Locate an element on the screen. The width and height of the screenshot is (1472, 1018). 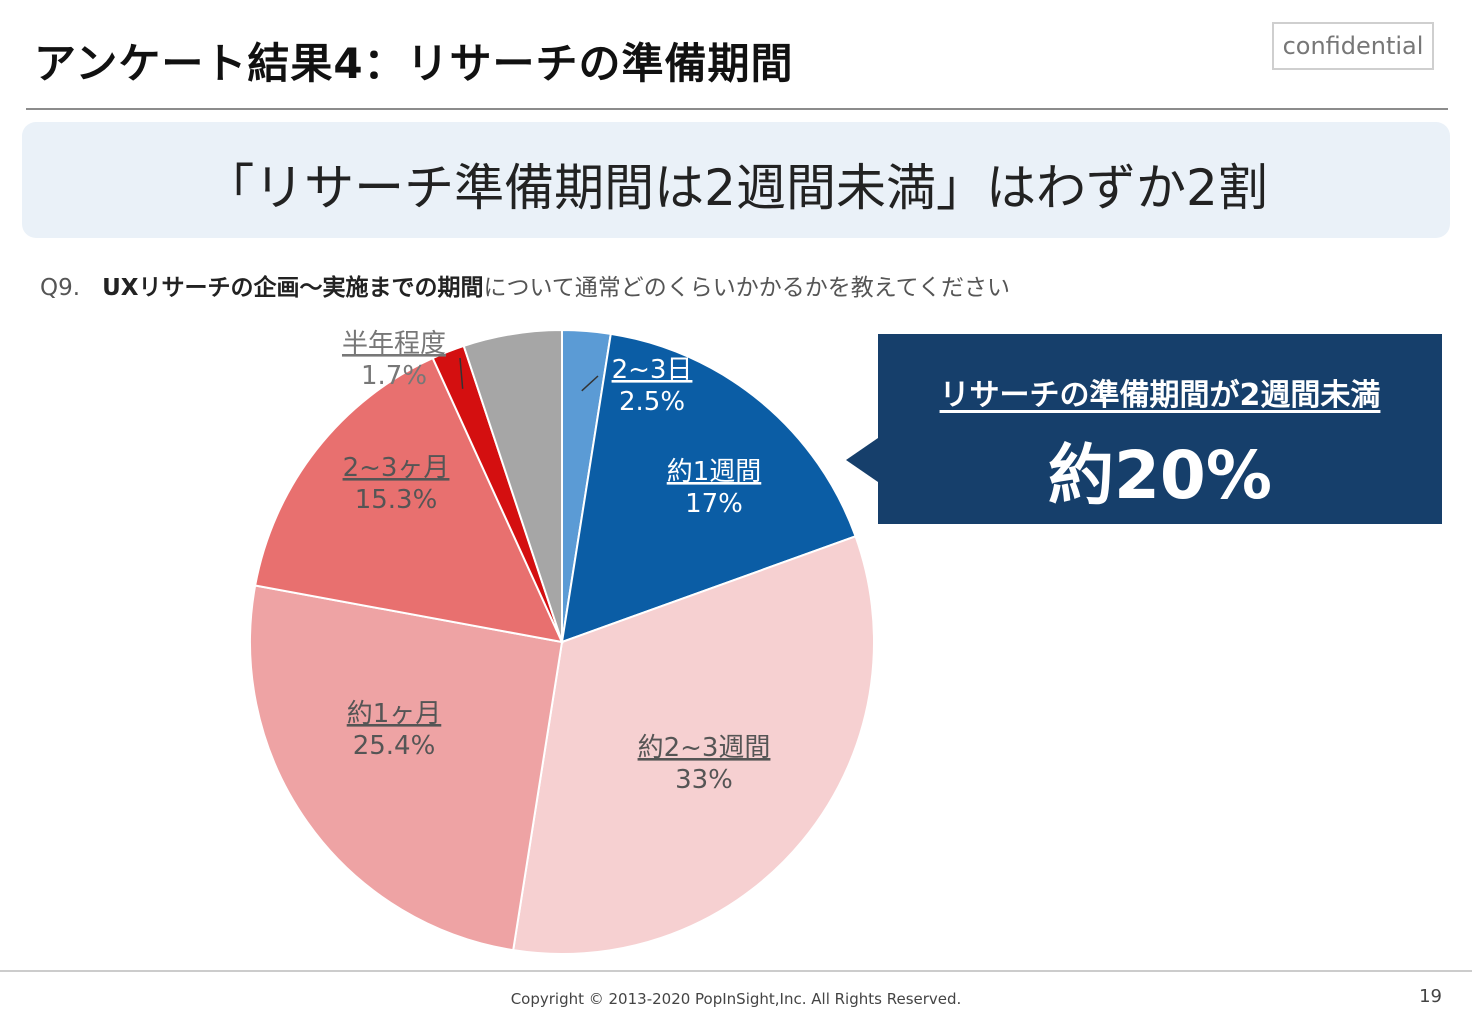
slice-name-label: 2~3日 is located at coordinates (652, 370).